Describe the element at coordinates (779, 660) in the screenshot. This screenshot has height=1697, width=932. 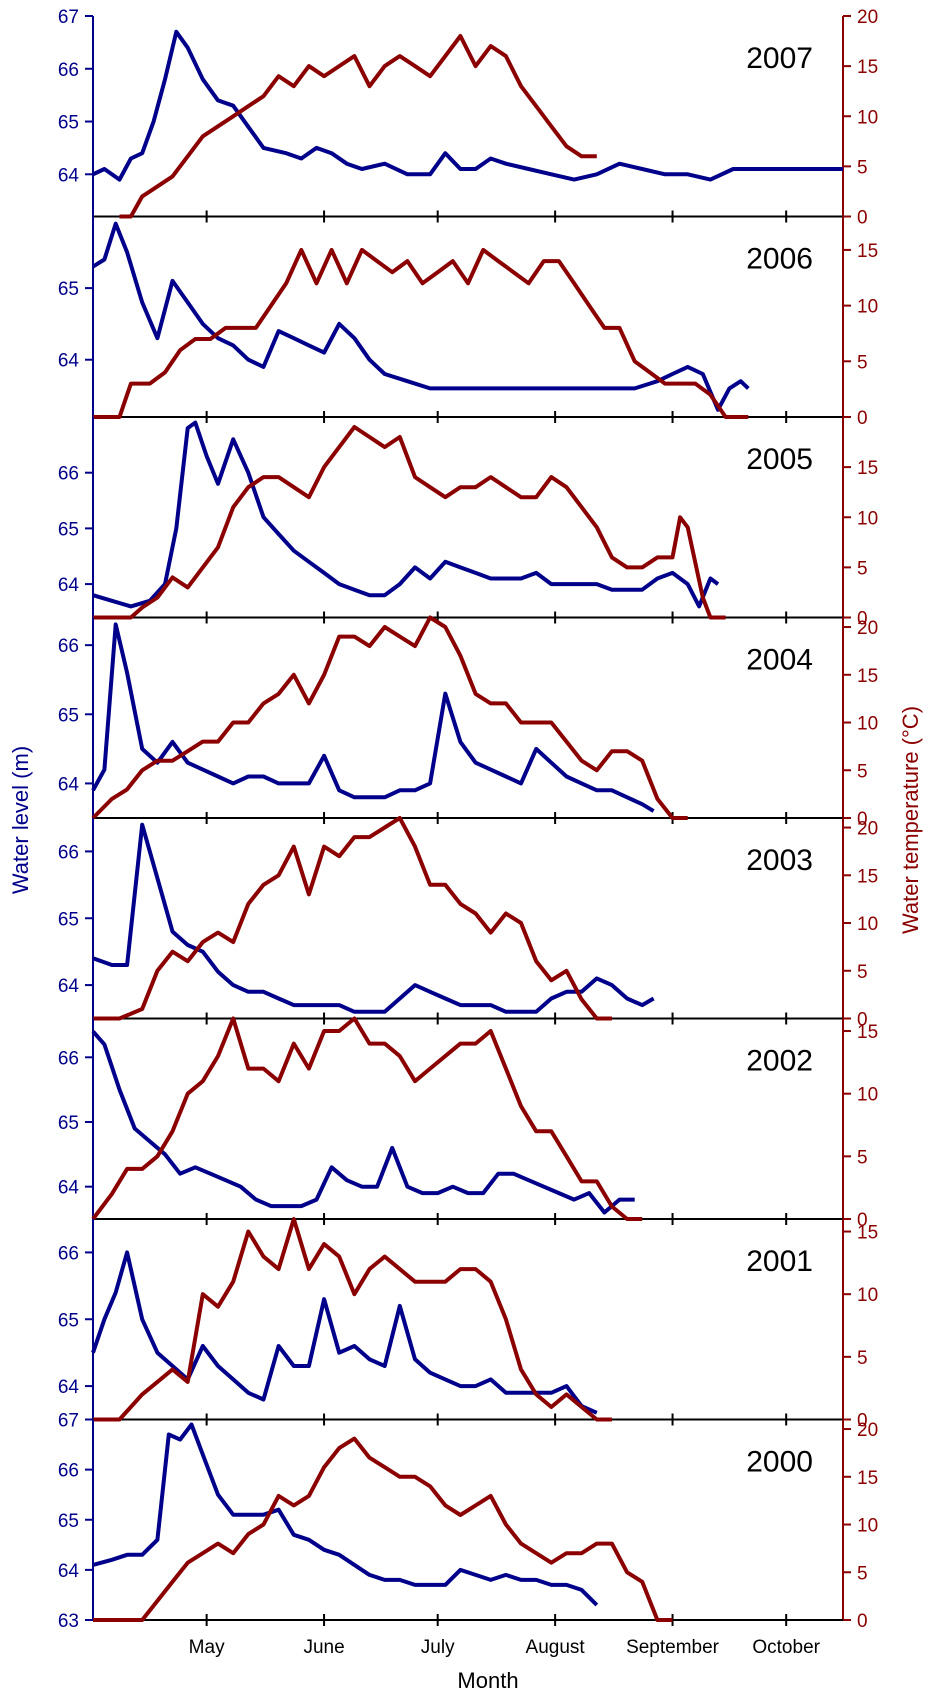
I see `year-label: 2004` at that location.